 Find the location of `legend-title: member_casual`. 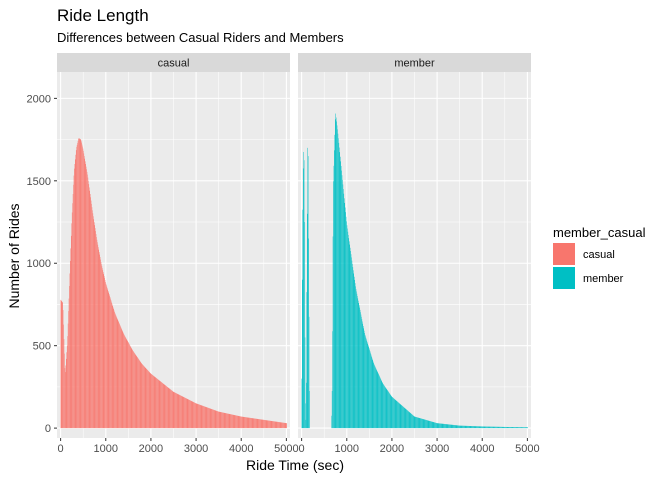

legend-title: member_casual is located at coordinates (599, 232).